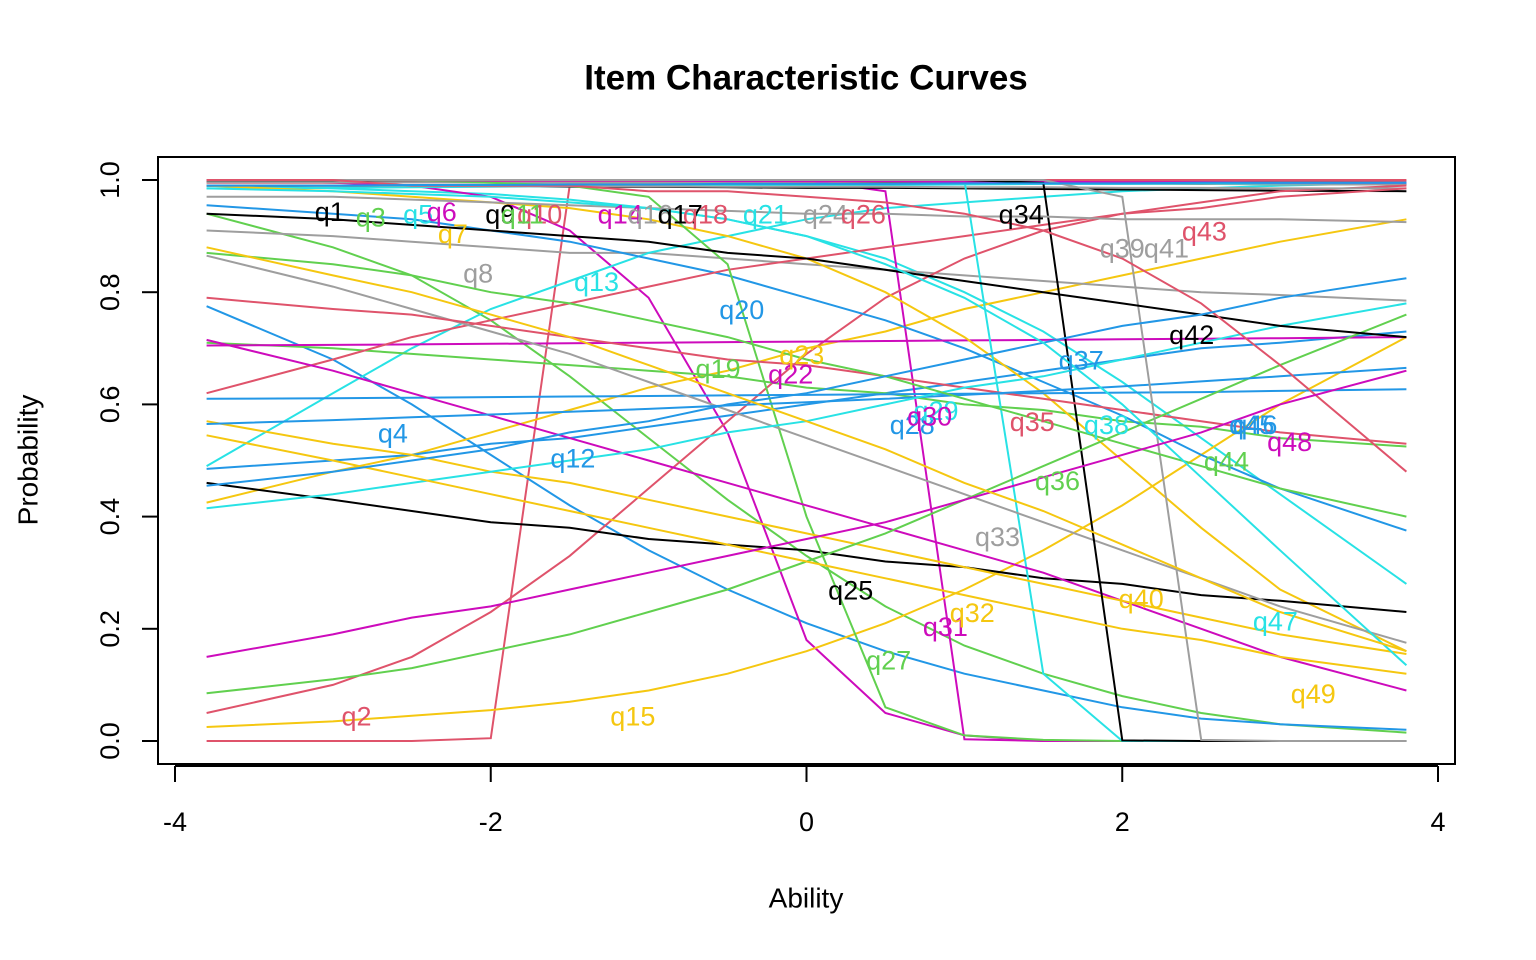 This screenshot has width=1536, height=960. I want to click on y-tick-label: 0.8, so click(110, 292).